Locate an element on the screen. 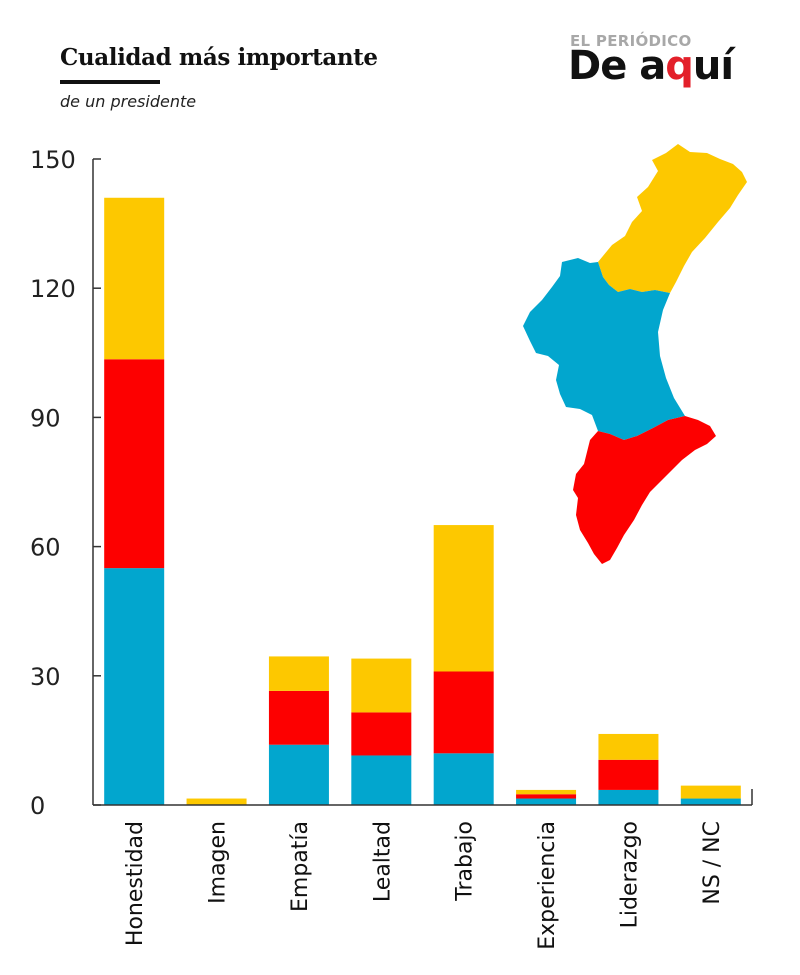  y-tick-label: 0 is located at coordinates (37, 806).